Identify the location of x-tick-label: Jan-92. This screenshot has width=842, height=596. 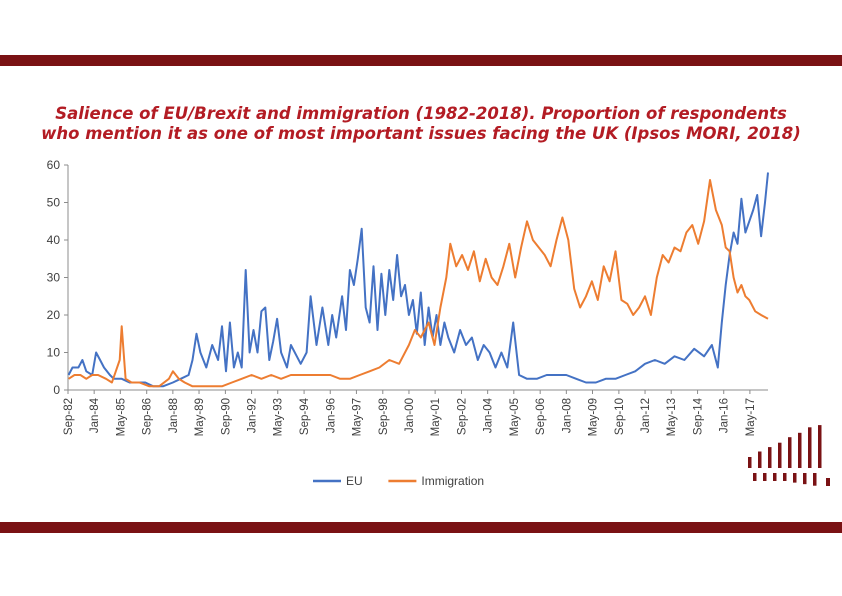
(253, 415).